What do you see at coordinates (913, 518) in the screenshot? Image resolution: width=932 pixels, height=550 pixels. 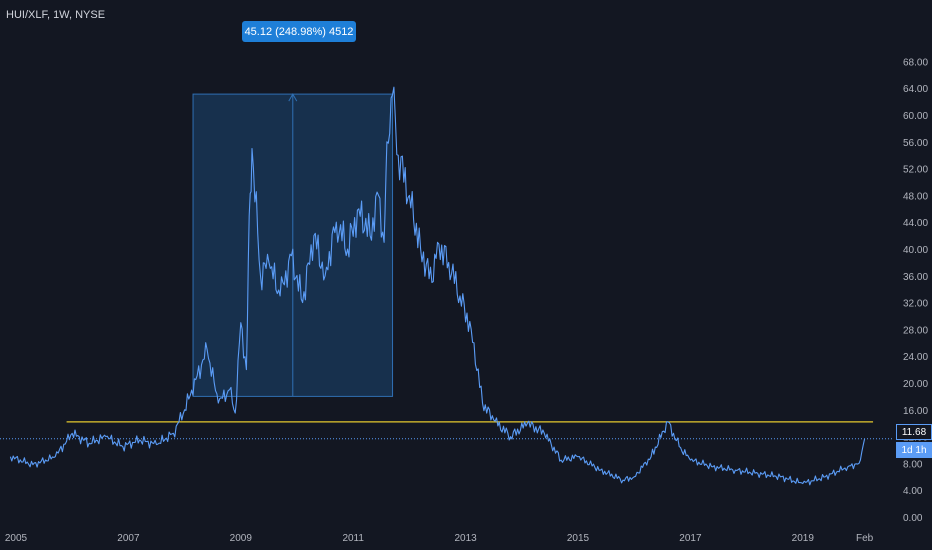 I see `price-tick-label: 0.00` at bounding box center [913, 518].